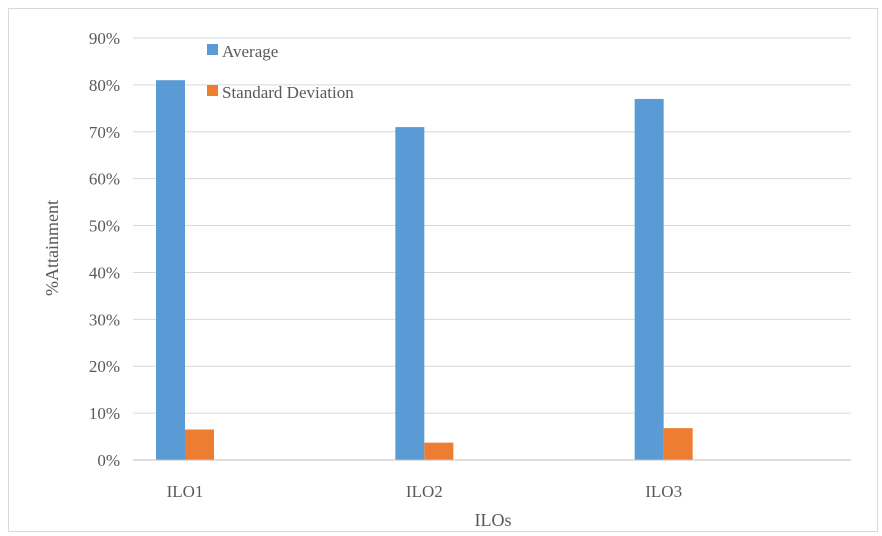 This screenshot has width=882, height=536. I want to click on bar-average-ilo2, so click(410, 293).